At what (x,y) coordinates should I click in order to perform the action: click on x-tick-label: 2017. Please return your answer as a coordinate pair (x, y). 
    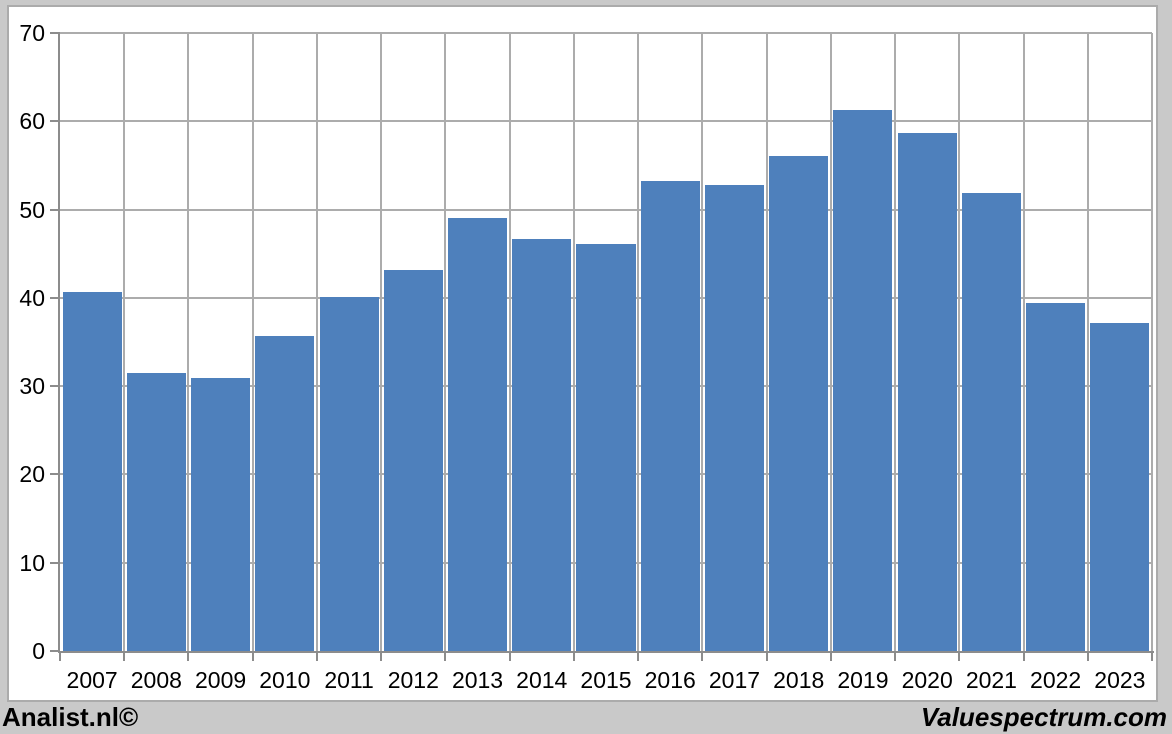
    Looking at the image, I should click on (734, 680).